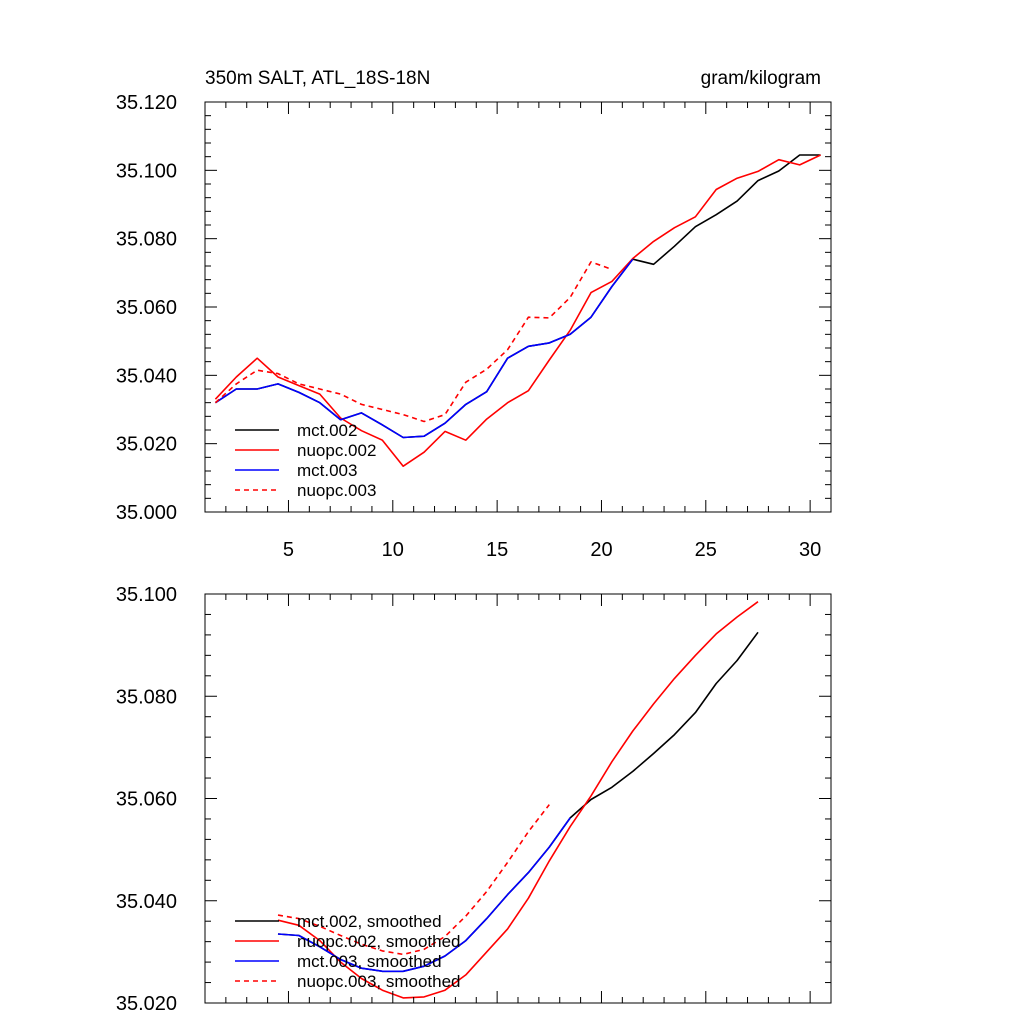 This screenshot has height=1024, width=1024. Describe the element at coordinates (379, 941) in the screenshot. I see `legend-label: nuopc.002, smoothed` at that location.